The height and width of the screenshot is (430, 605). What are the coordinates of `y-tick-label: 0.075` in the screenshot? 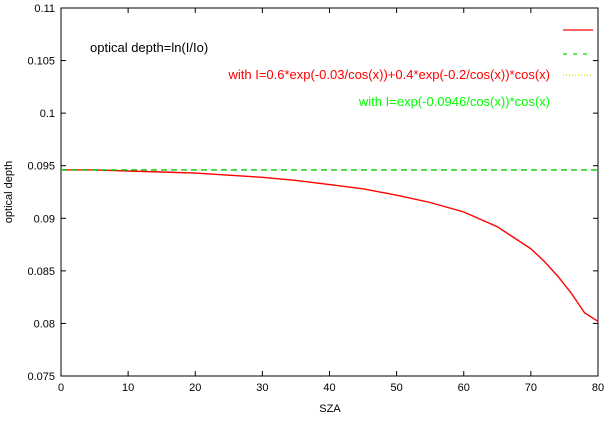 It's located at (41, 377).